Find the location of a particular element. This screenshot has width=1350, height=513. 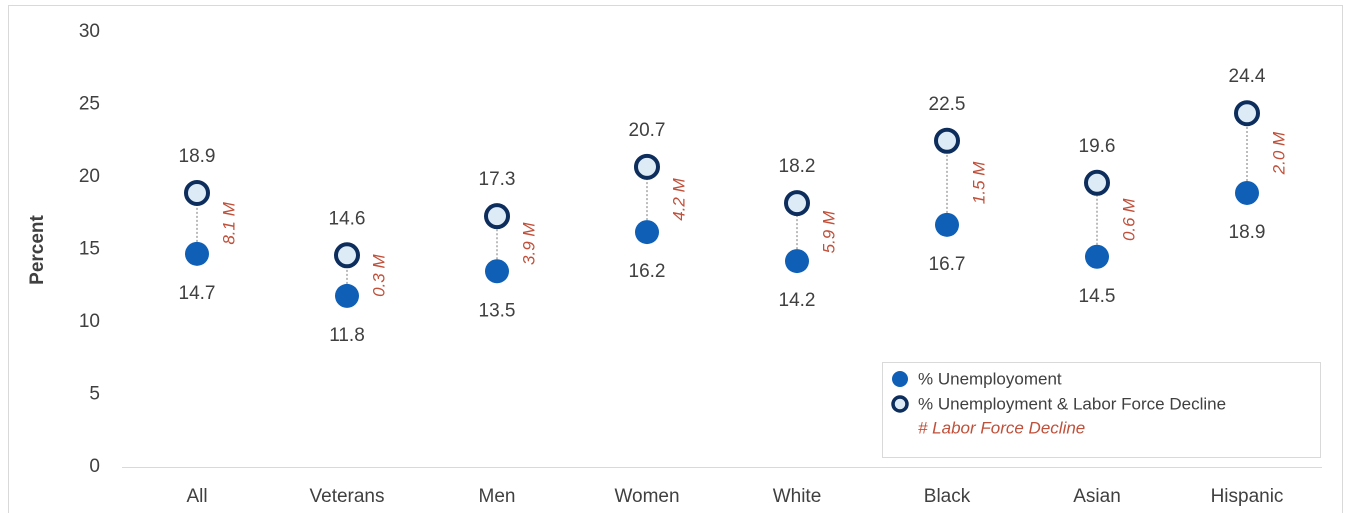

x-tick-label: Women is located at coordinates (646, 496).